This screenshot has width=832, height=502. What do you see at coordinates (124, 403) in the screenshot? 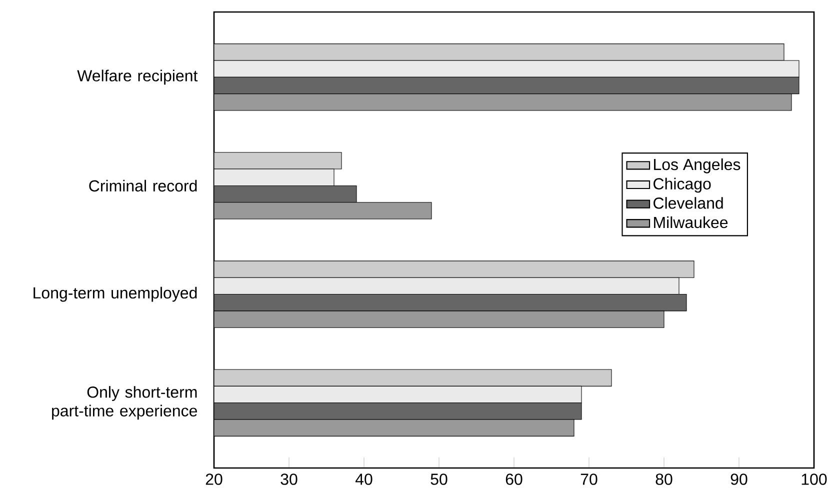
I see `y-tick-label: Only short-term part-time experience` at bounding box center [124, 403].